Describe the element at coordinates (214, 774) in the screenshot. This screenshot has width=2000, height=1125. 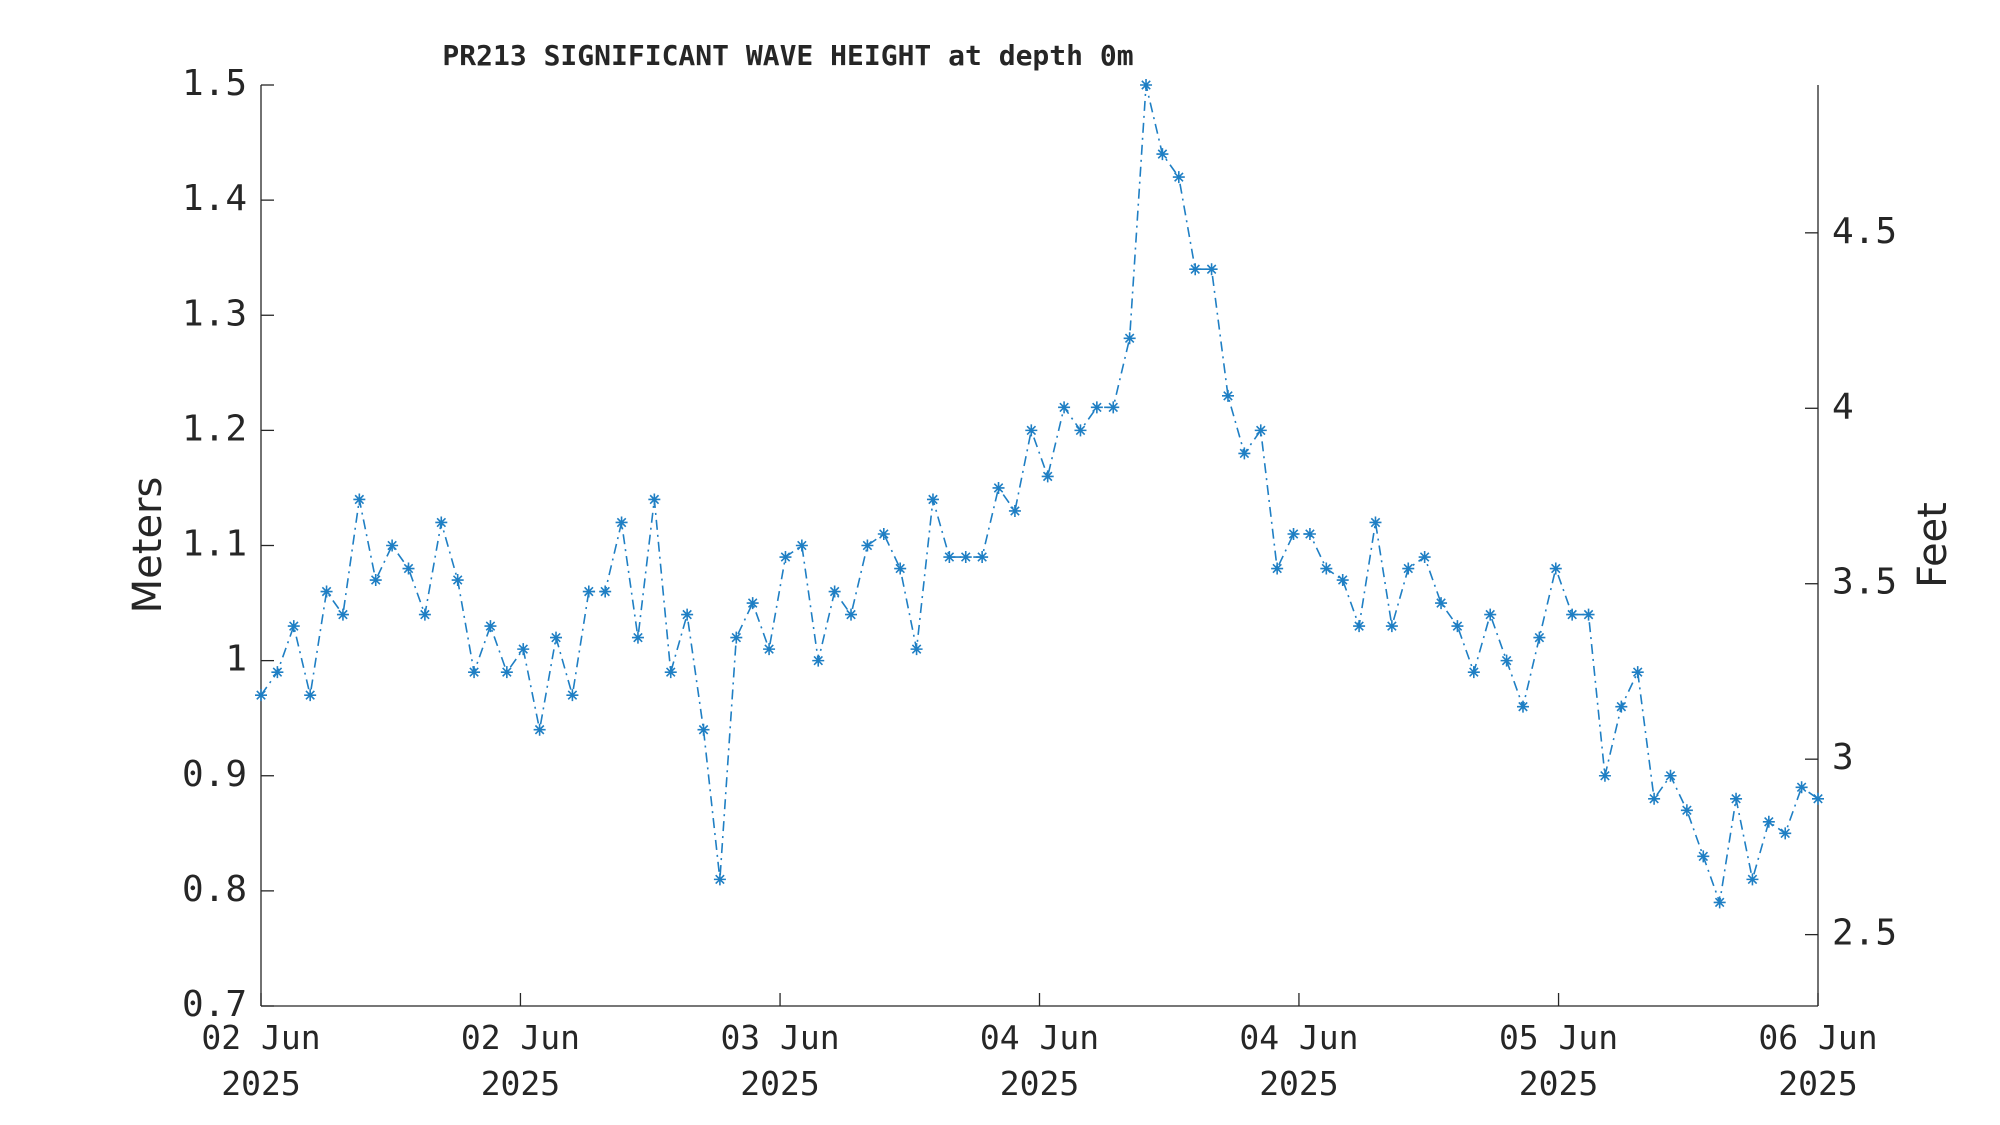
I see `y-tick-label: 0.9` at that location.